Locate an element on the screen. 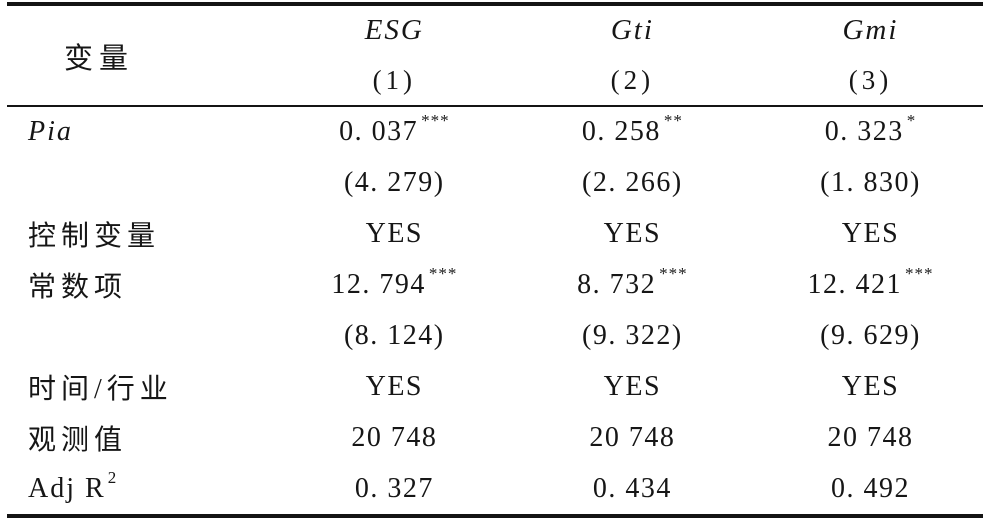  significance-stars: ** is located at coordinates (673, 121).